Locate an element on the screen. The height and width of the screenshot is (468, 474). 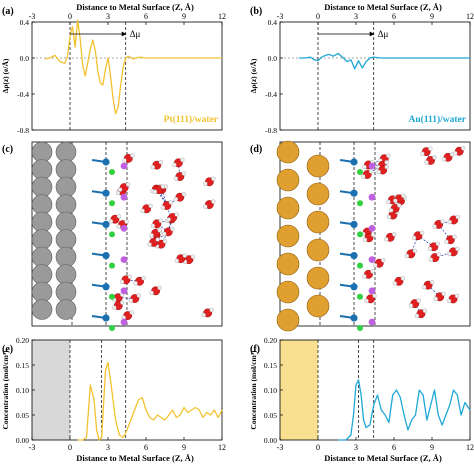
legend-text: Au(111)/water is located at coordinates (437, 119).